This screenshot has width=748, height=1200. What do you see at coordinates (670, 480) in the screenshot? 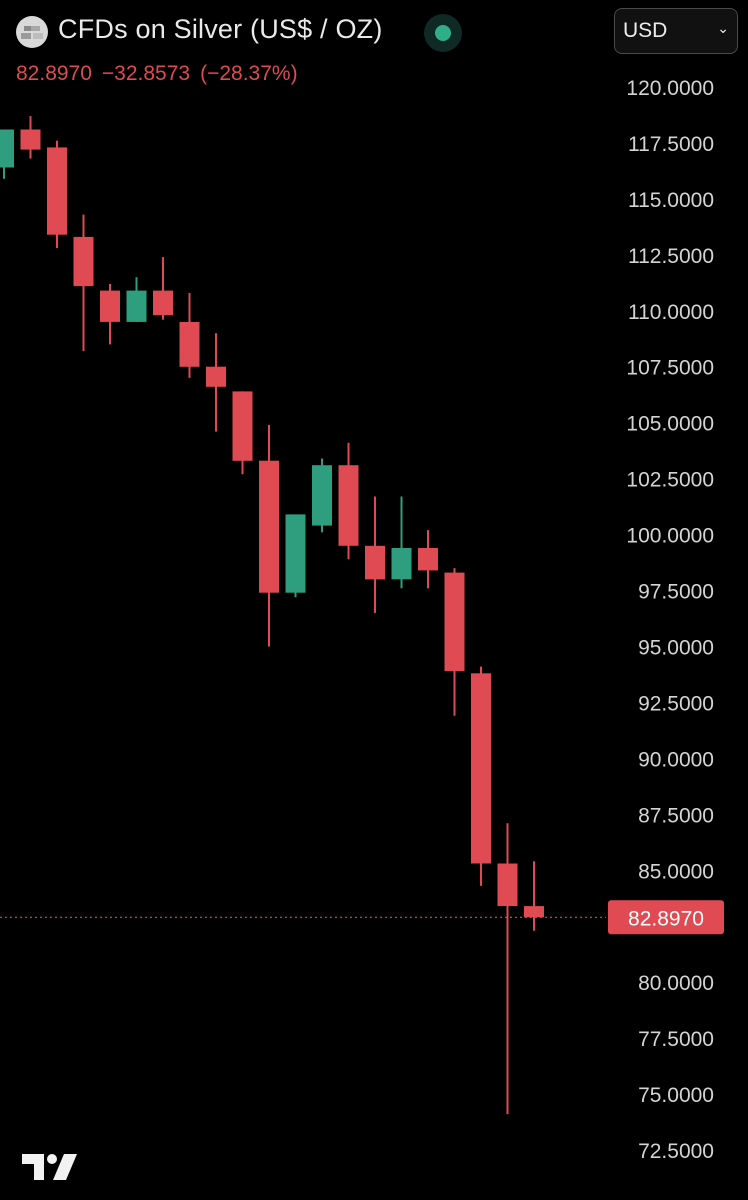
I see `y-axis-tick-label: 102.5000` at bounding box center [670, 480].